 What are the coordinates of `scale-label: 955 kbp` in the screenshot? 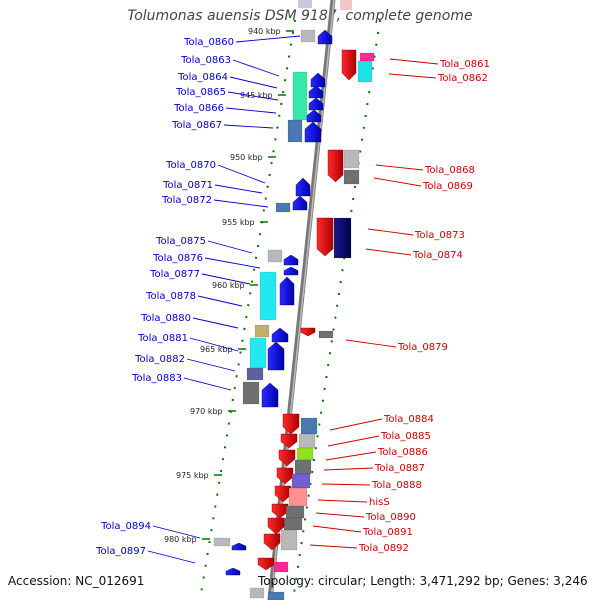 It's located at (238, 222).